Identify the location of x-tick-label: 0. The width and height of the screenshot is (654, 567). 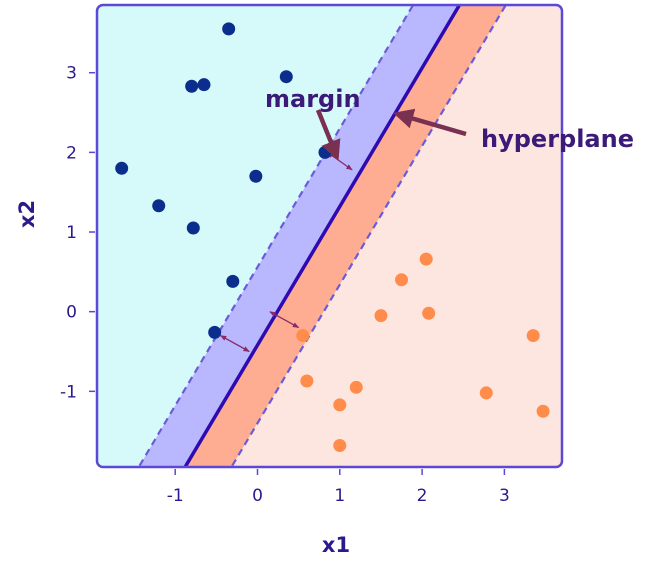
(257, 496).